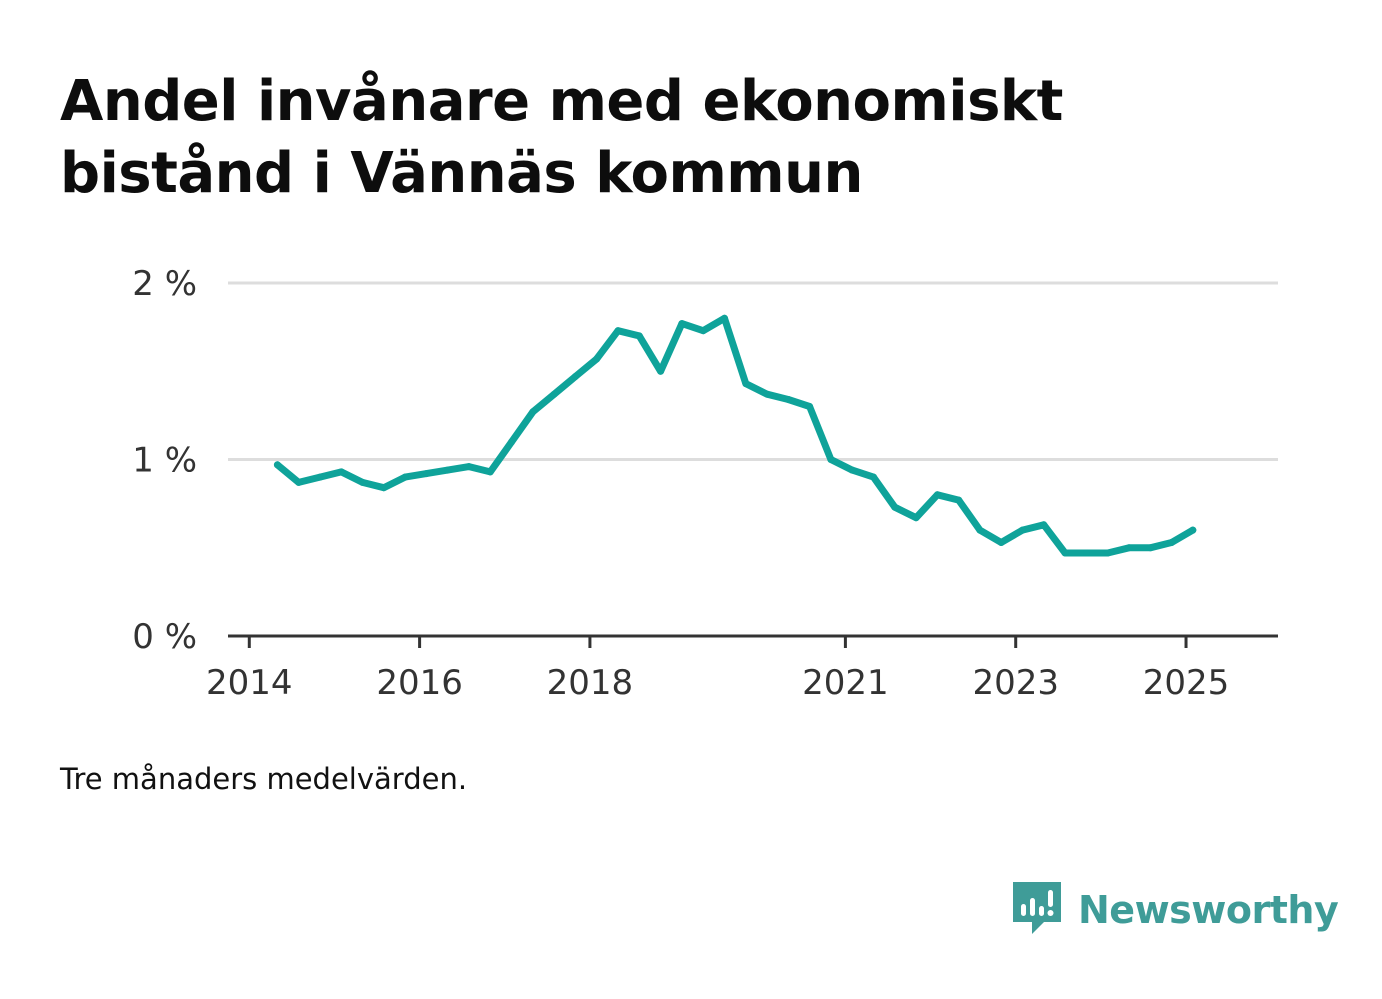  What do you see at coordinates (717, 683) in the screenshot?
I see `x-axis-labels: 2014 2016 2018 2021 2023 2025` at bounding box center [717, 683].